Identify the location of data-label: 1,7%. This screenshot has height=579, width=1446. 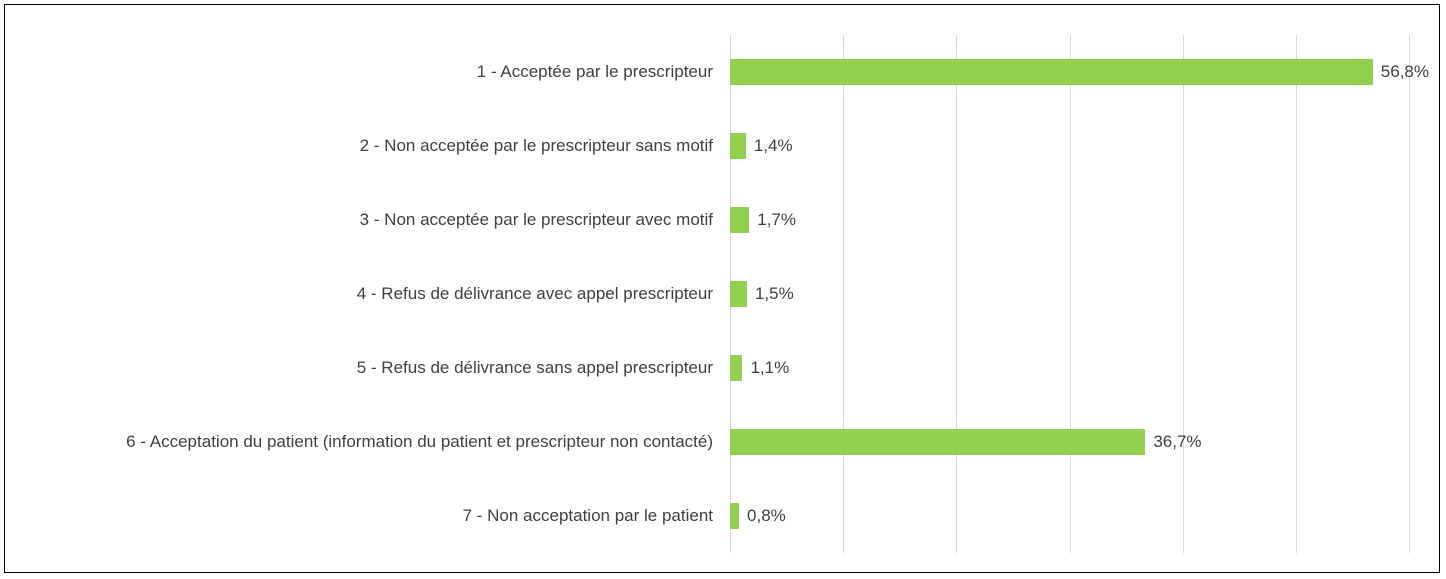
(776, 219).